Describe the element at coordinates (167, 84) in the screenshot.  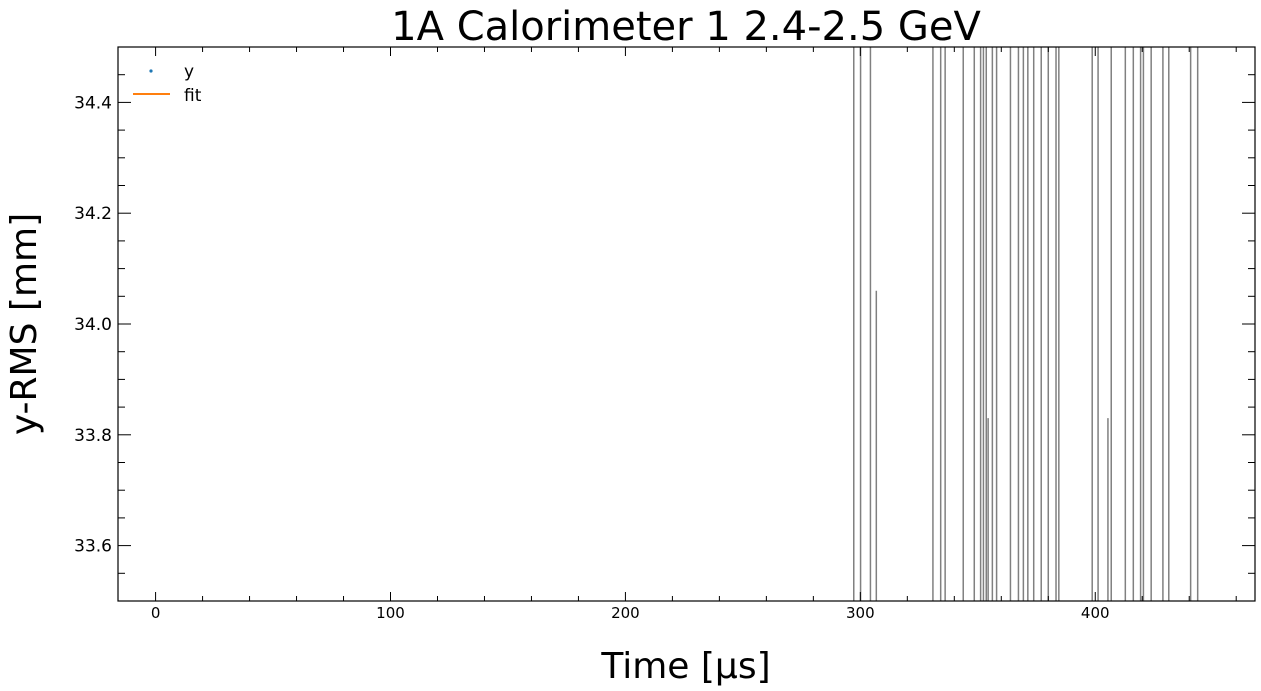
I see `legend: y fit` at that location.